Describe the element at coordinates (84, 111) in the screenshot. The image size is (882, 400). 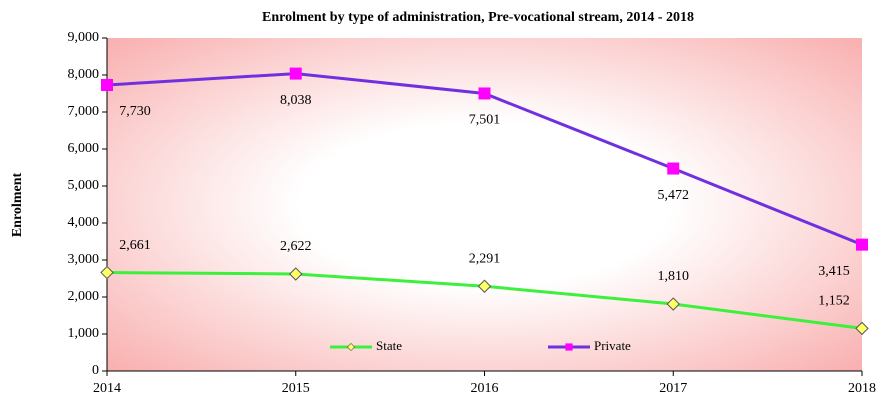
I see `y-tick-label: 7,000` at that location.